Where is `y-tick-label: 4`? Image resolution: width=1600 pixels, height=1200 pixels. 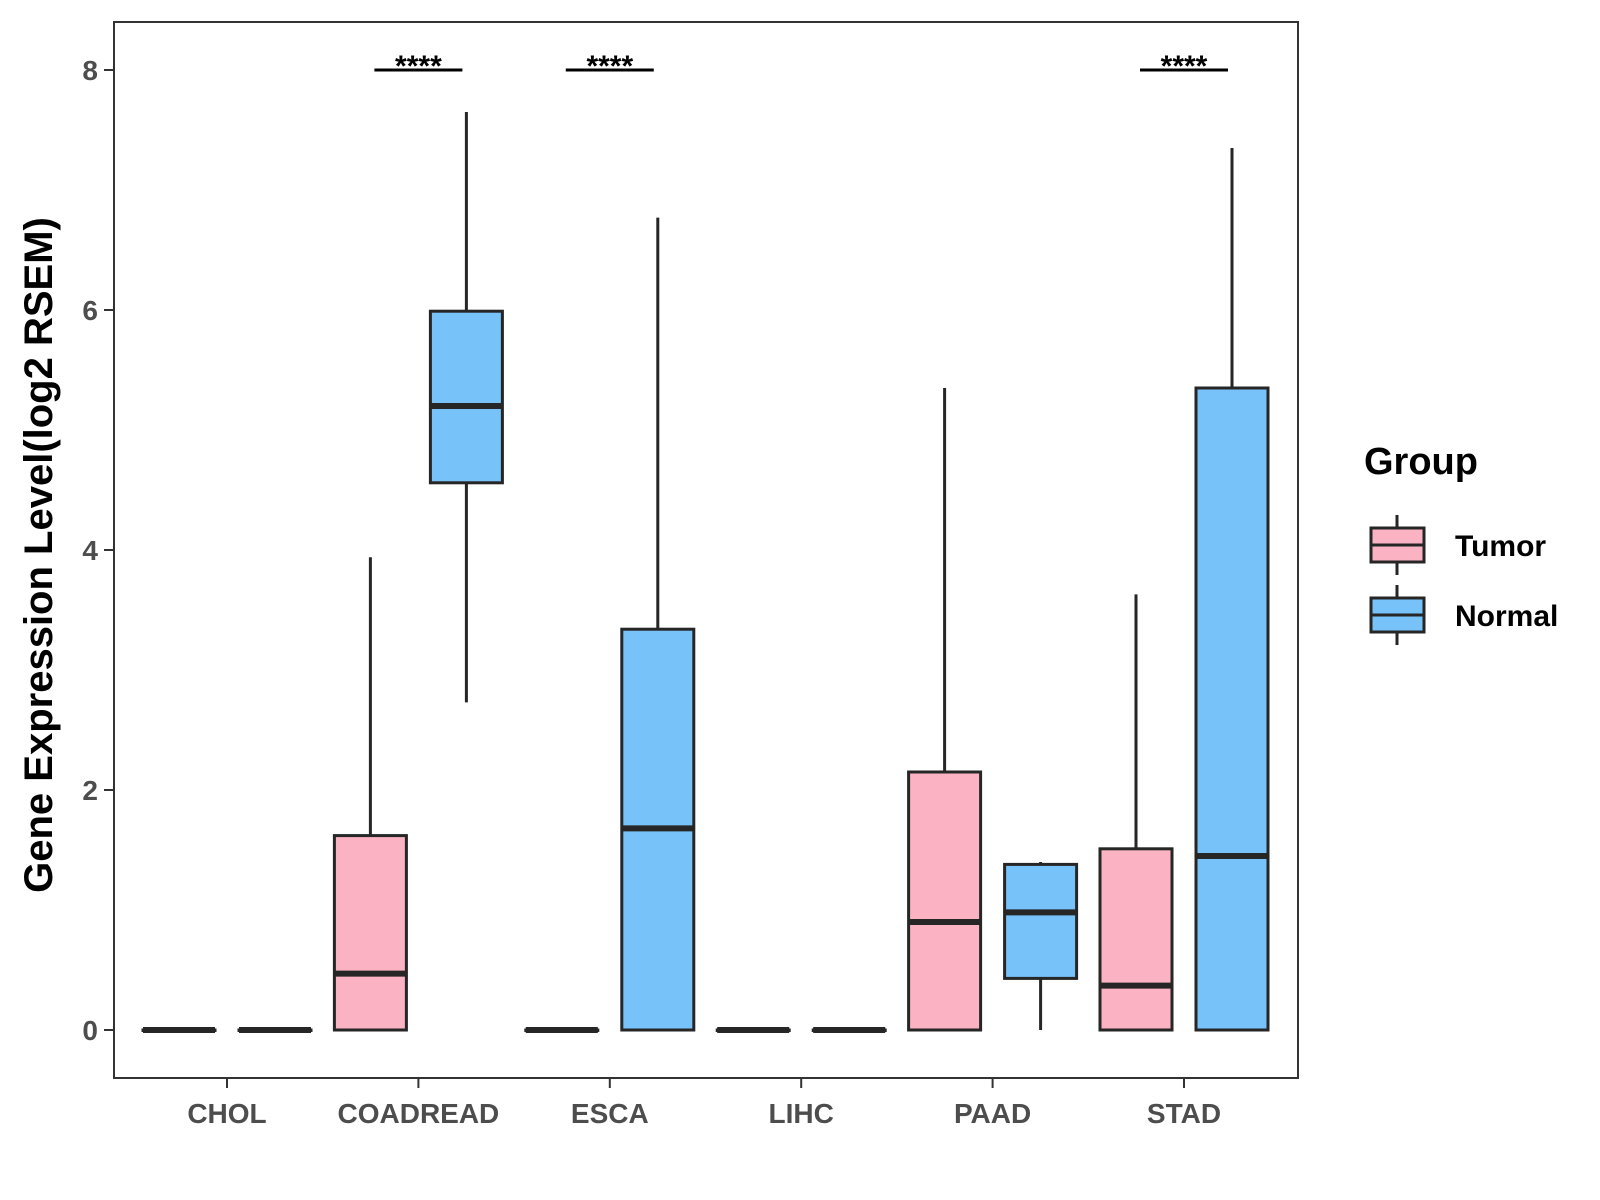 y-tick-label: 4 is located at coordinates (90, 550).